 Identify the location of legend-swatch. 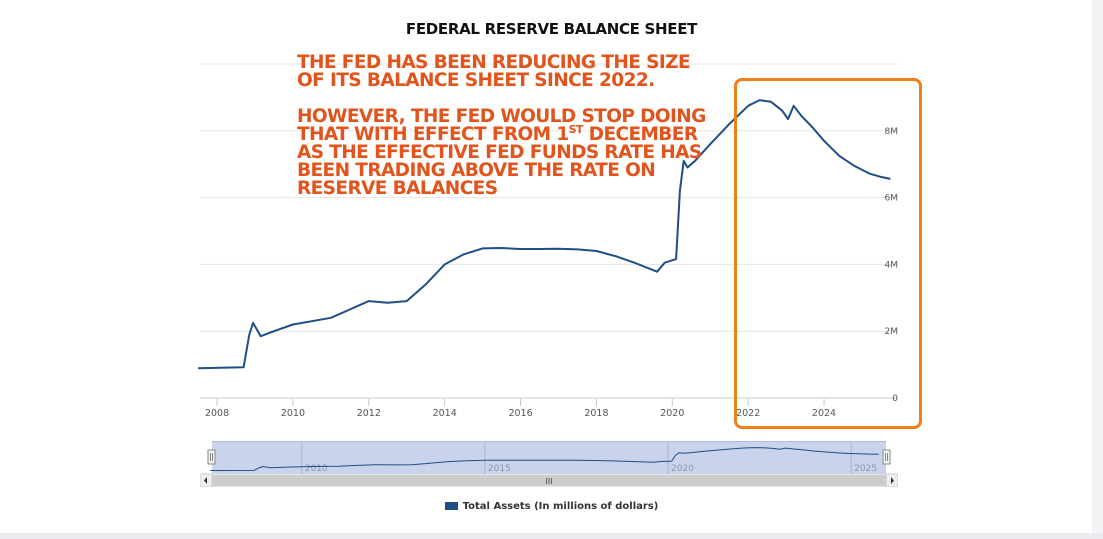
(451, 506).